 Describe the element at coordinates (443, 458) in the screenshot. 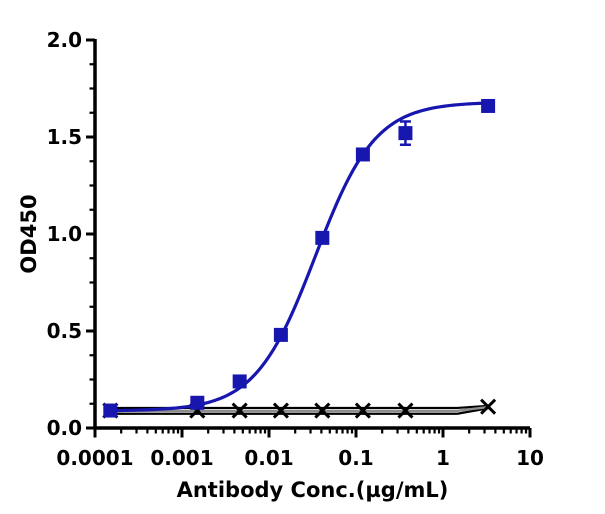

I see `x-tick-label: 1` at that location.